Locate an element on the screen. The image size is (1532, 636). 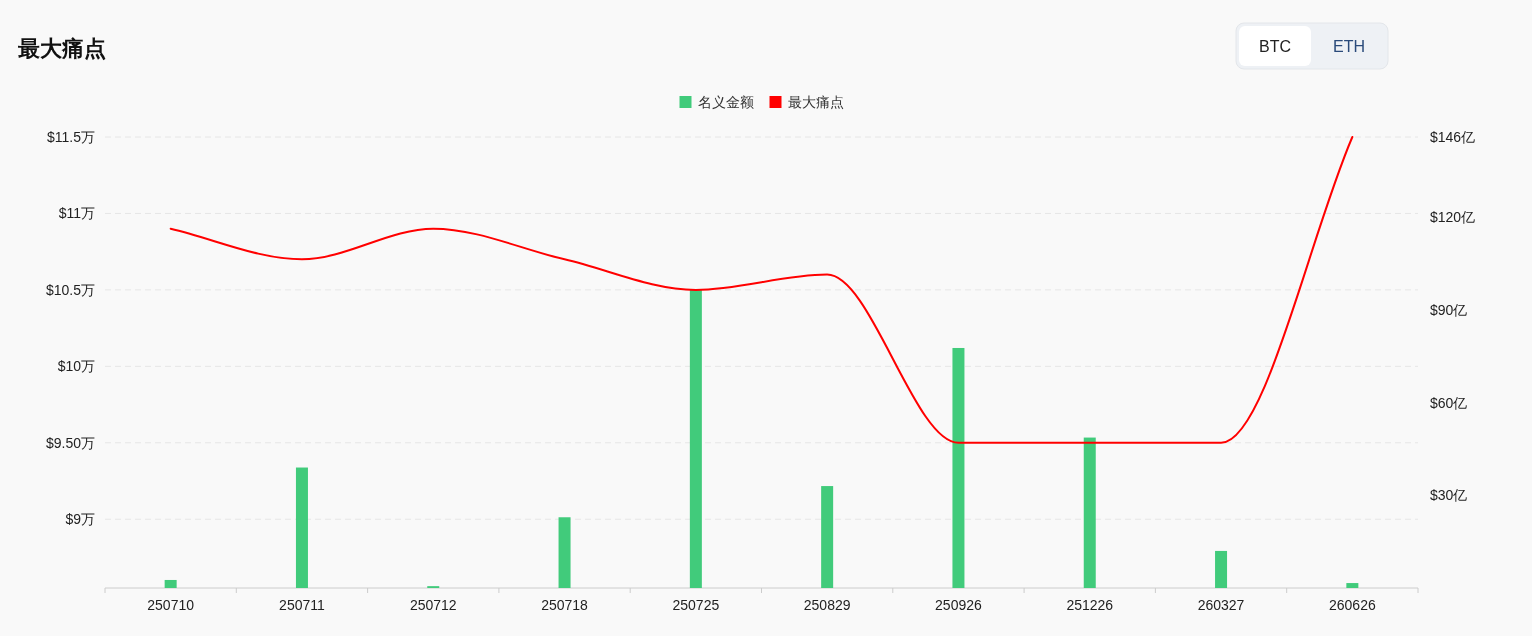
legend-label: 最大痛点 is located at coordinates (815, 102).